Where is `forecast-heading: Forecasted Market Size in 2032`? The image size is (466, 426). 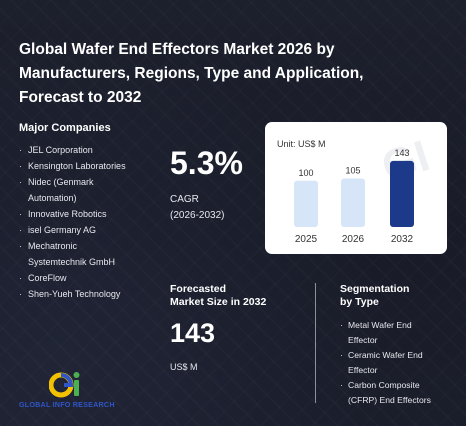 forecast-heading: Forecasted Market Size in 2032 is located at coordinates (218, 296).